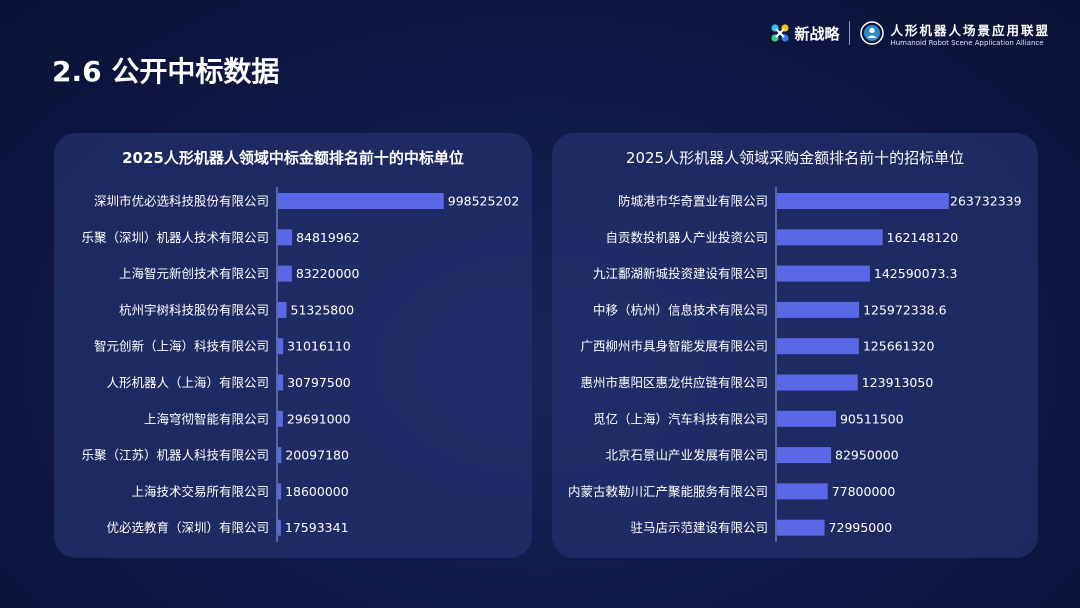 This screenshot has width=1080, height=608. Describe the element at coordinates (194, 309) in the screenshot. I see `category-label: 杭州宇树科技股份有限公司` at that location.